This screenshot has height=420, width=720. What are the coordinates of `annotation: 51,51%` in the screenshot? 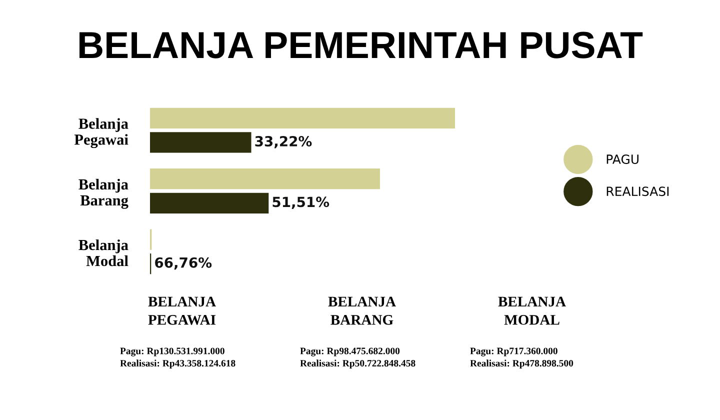 It's located at (301, 202).